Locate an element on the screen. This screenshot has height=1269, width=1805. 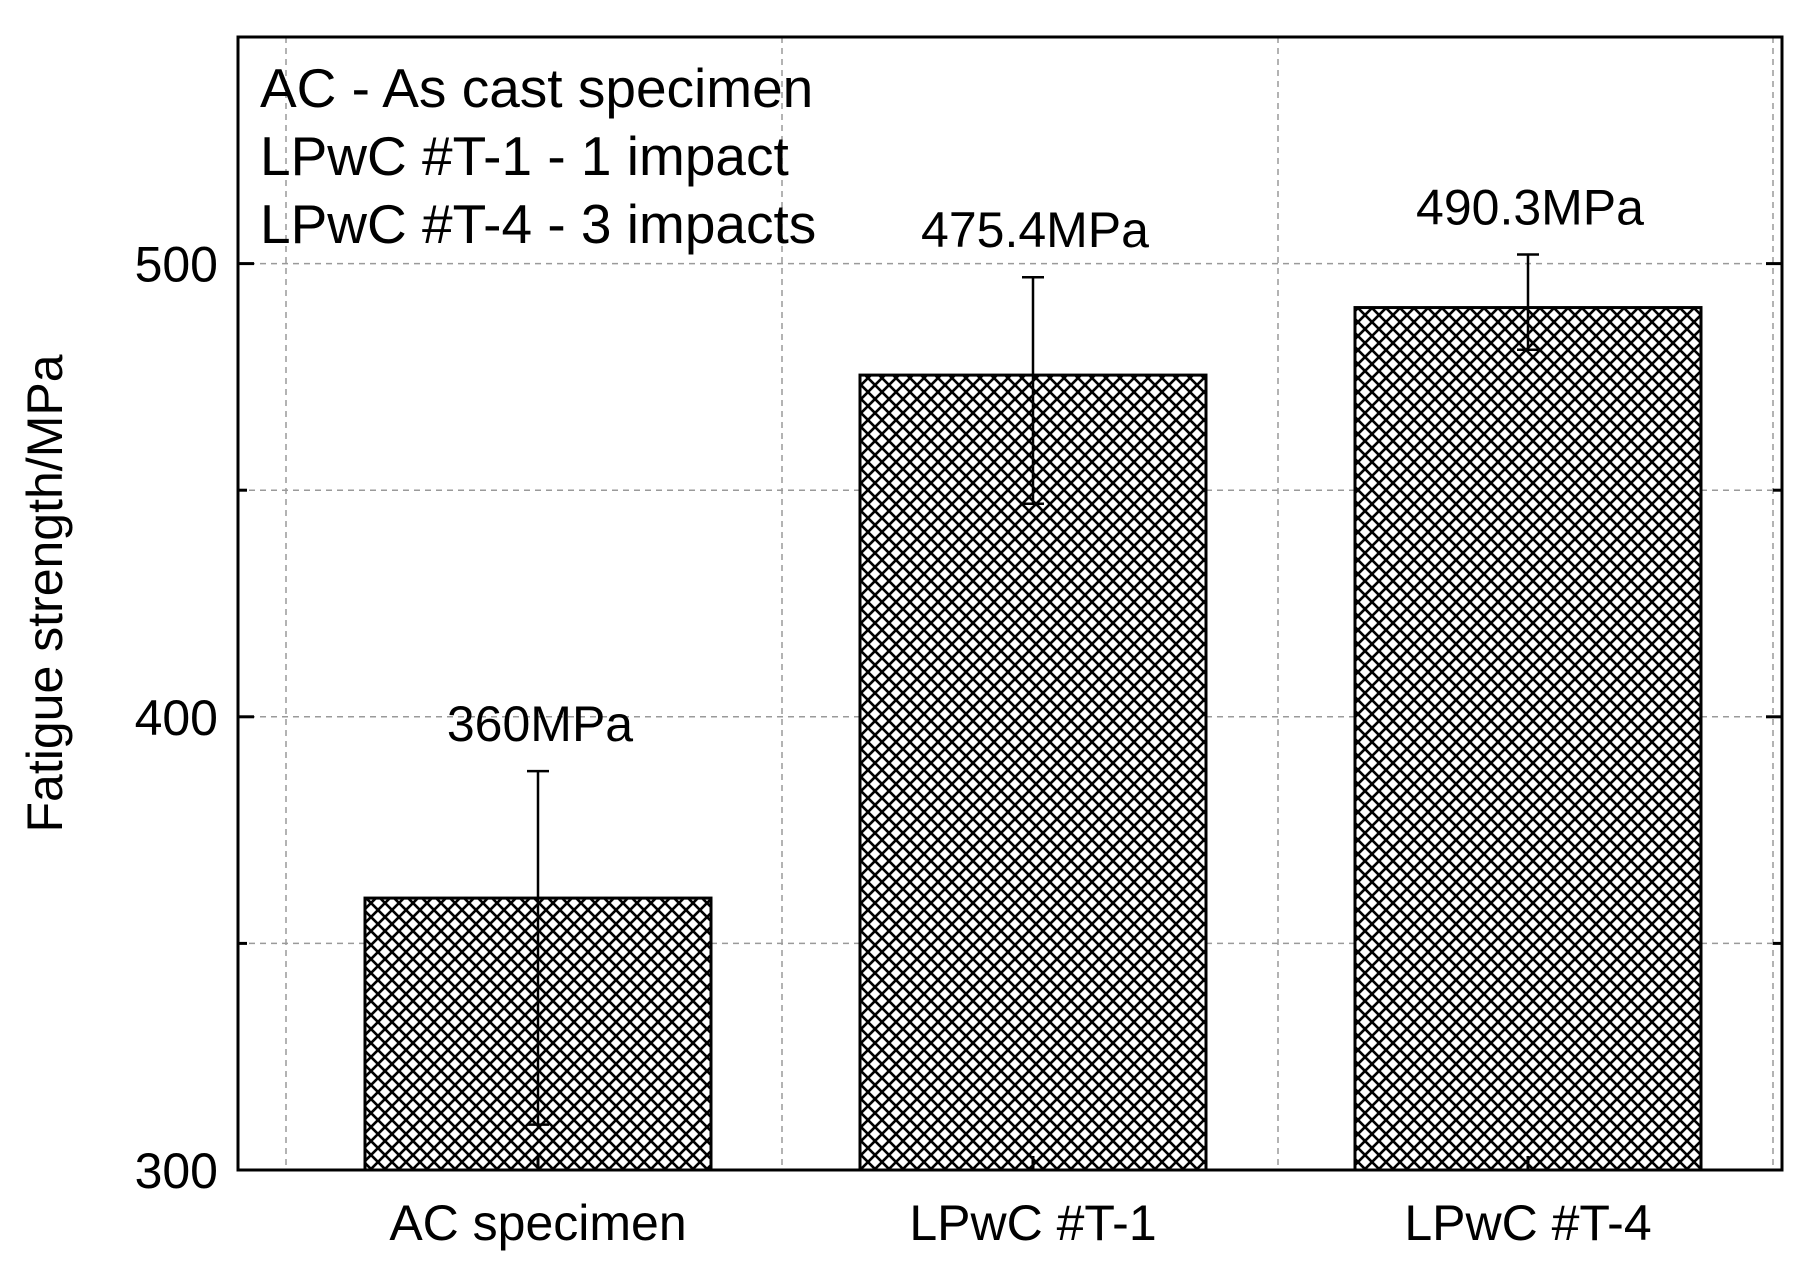
x-tick-label: LPwC #T-1 is located at coordinates (1032, 1223).